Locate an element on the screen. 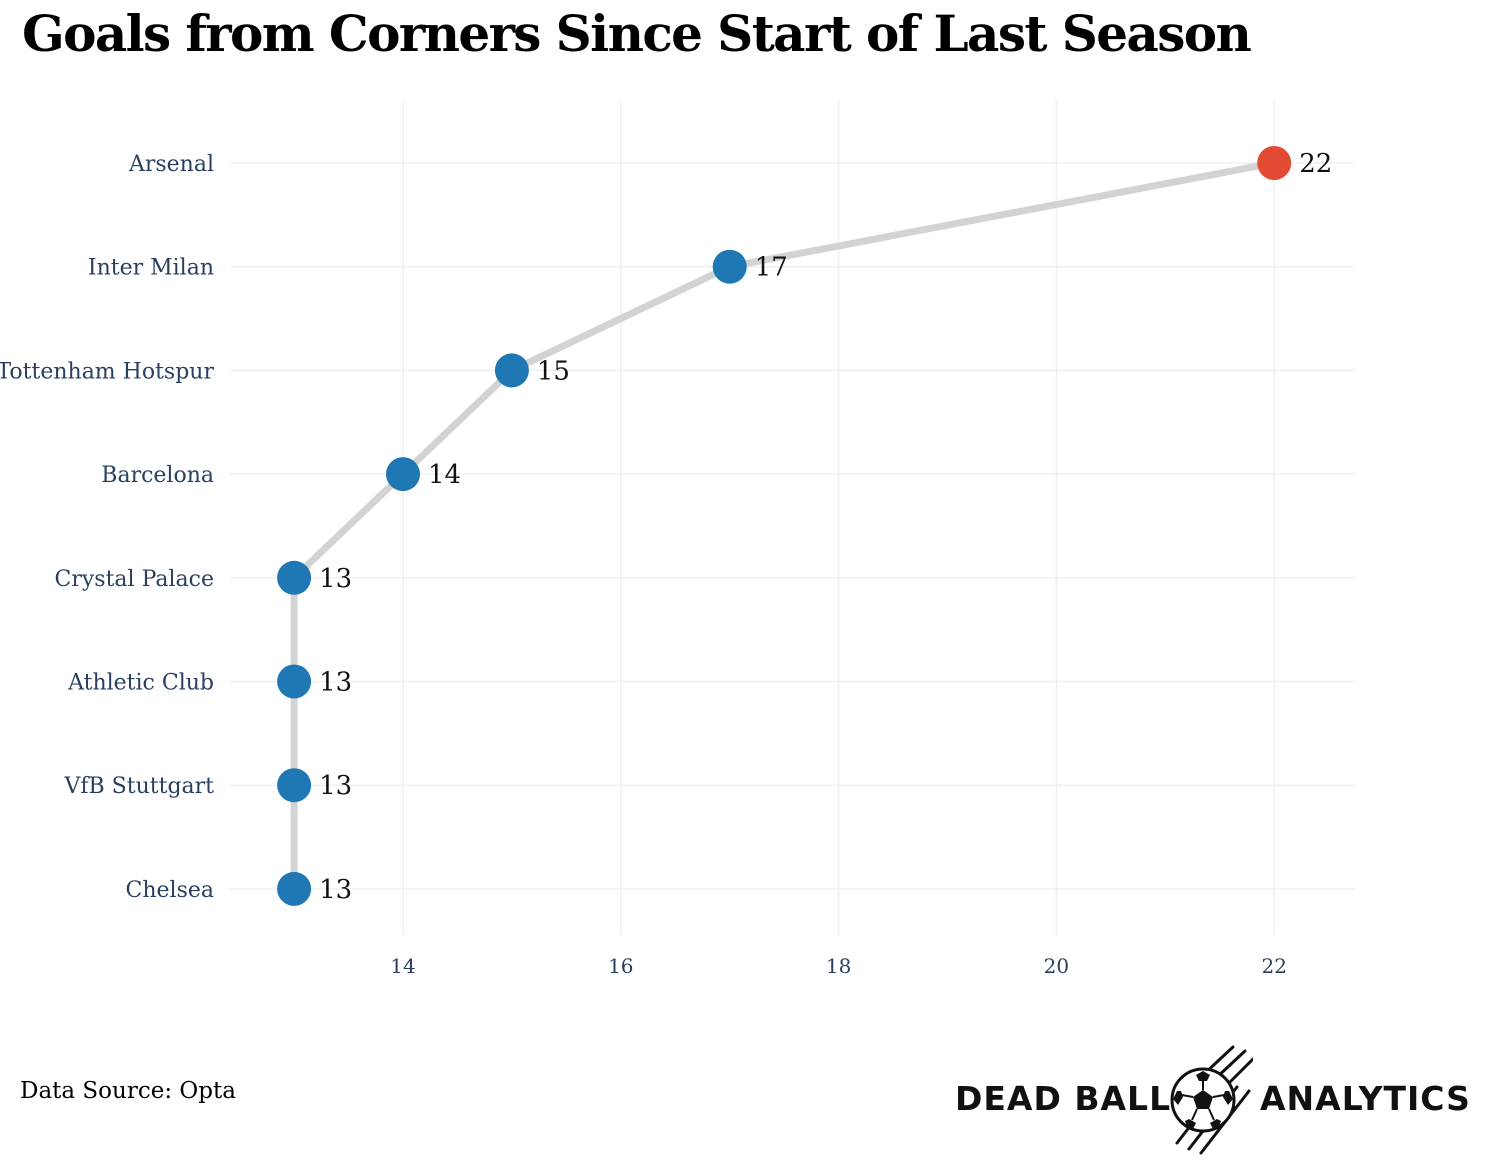 This screenshot has width=1500, height=1176. data-point-highlight is located at coordinates (1274, 163).